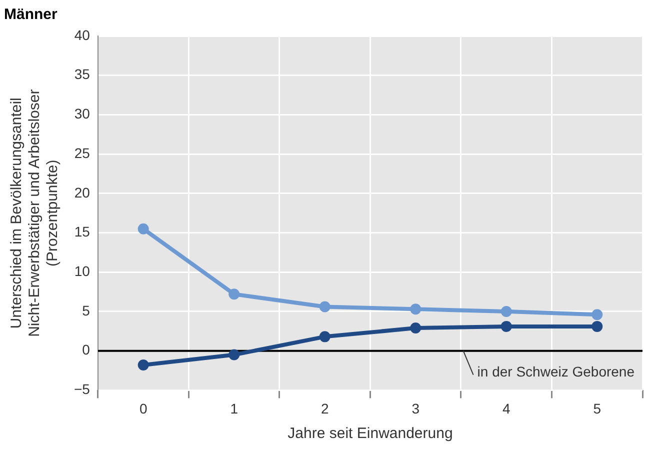  What do you see at coordinates (82, 114) in the screenshot?
I see `y-tick-label: 30` at bounding box center [82, 114].